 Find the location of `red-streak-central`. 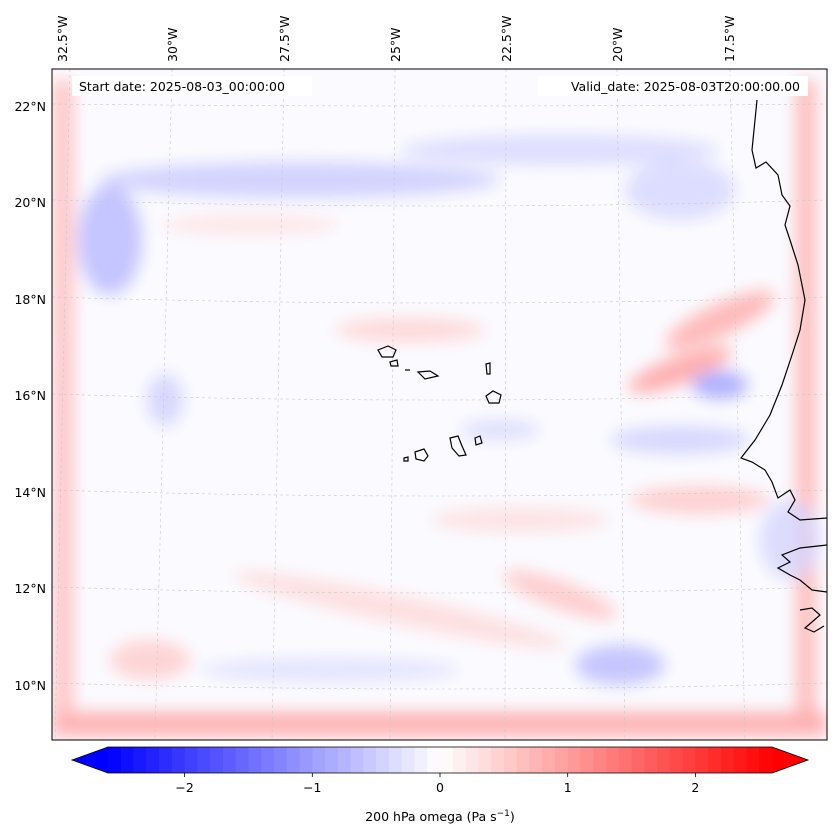

red-streak-central is located at coordinates (410, 330).